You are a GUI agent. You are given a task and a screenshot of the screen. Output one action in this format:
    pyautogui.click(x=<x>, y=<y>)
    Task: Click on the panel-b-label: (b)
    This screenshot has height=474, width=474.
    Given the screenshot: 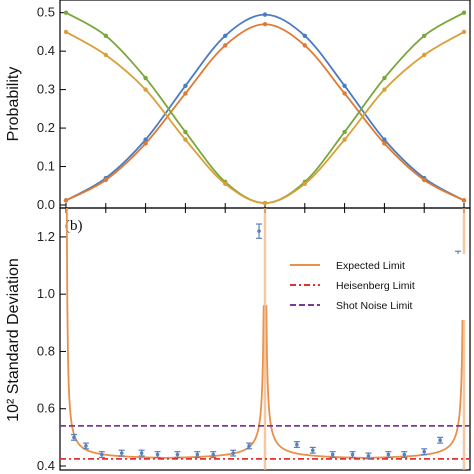 What is the action you would take?
    pyautogui.click(x=74, y=226)
    